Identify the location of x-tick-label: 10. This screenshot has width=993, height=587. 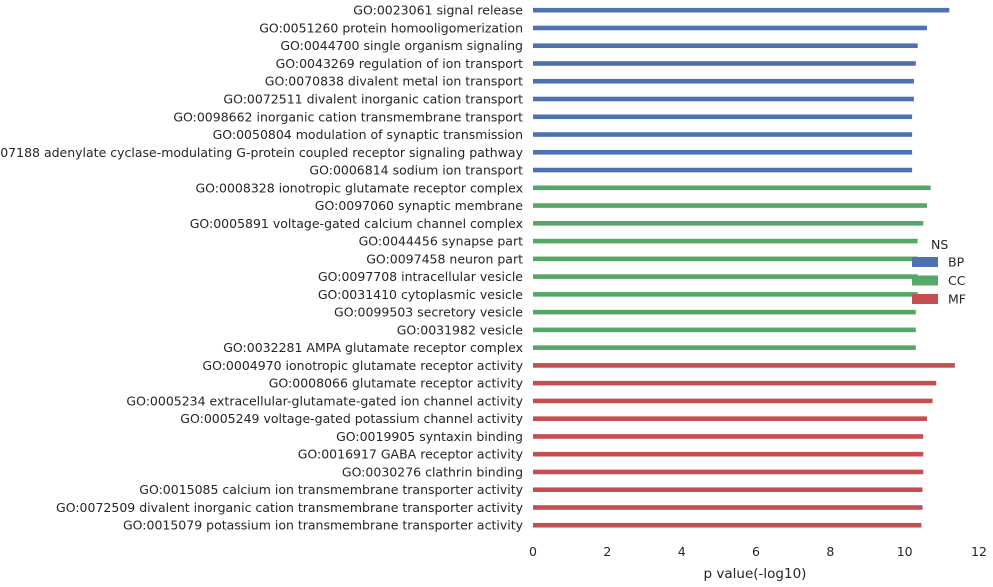
(905, 551).